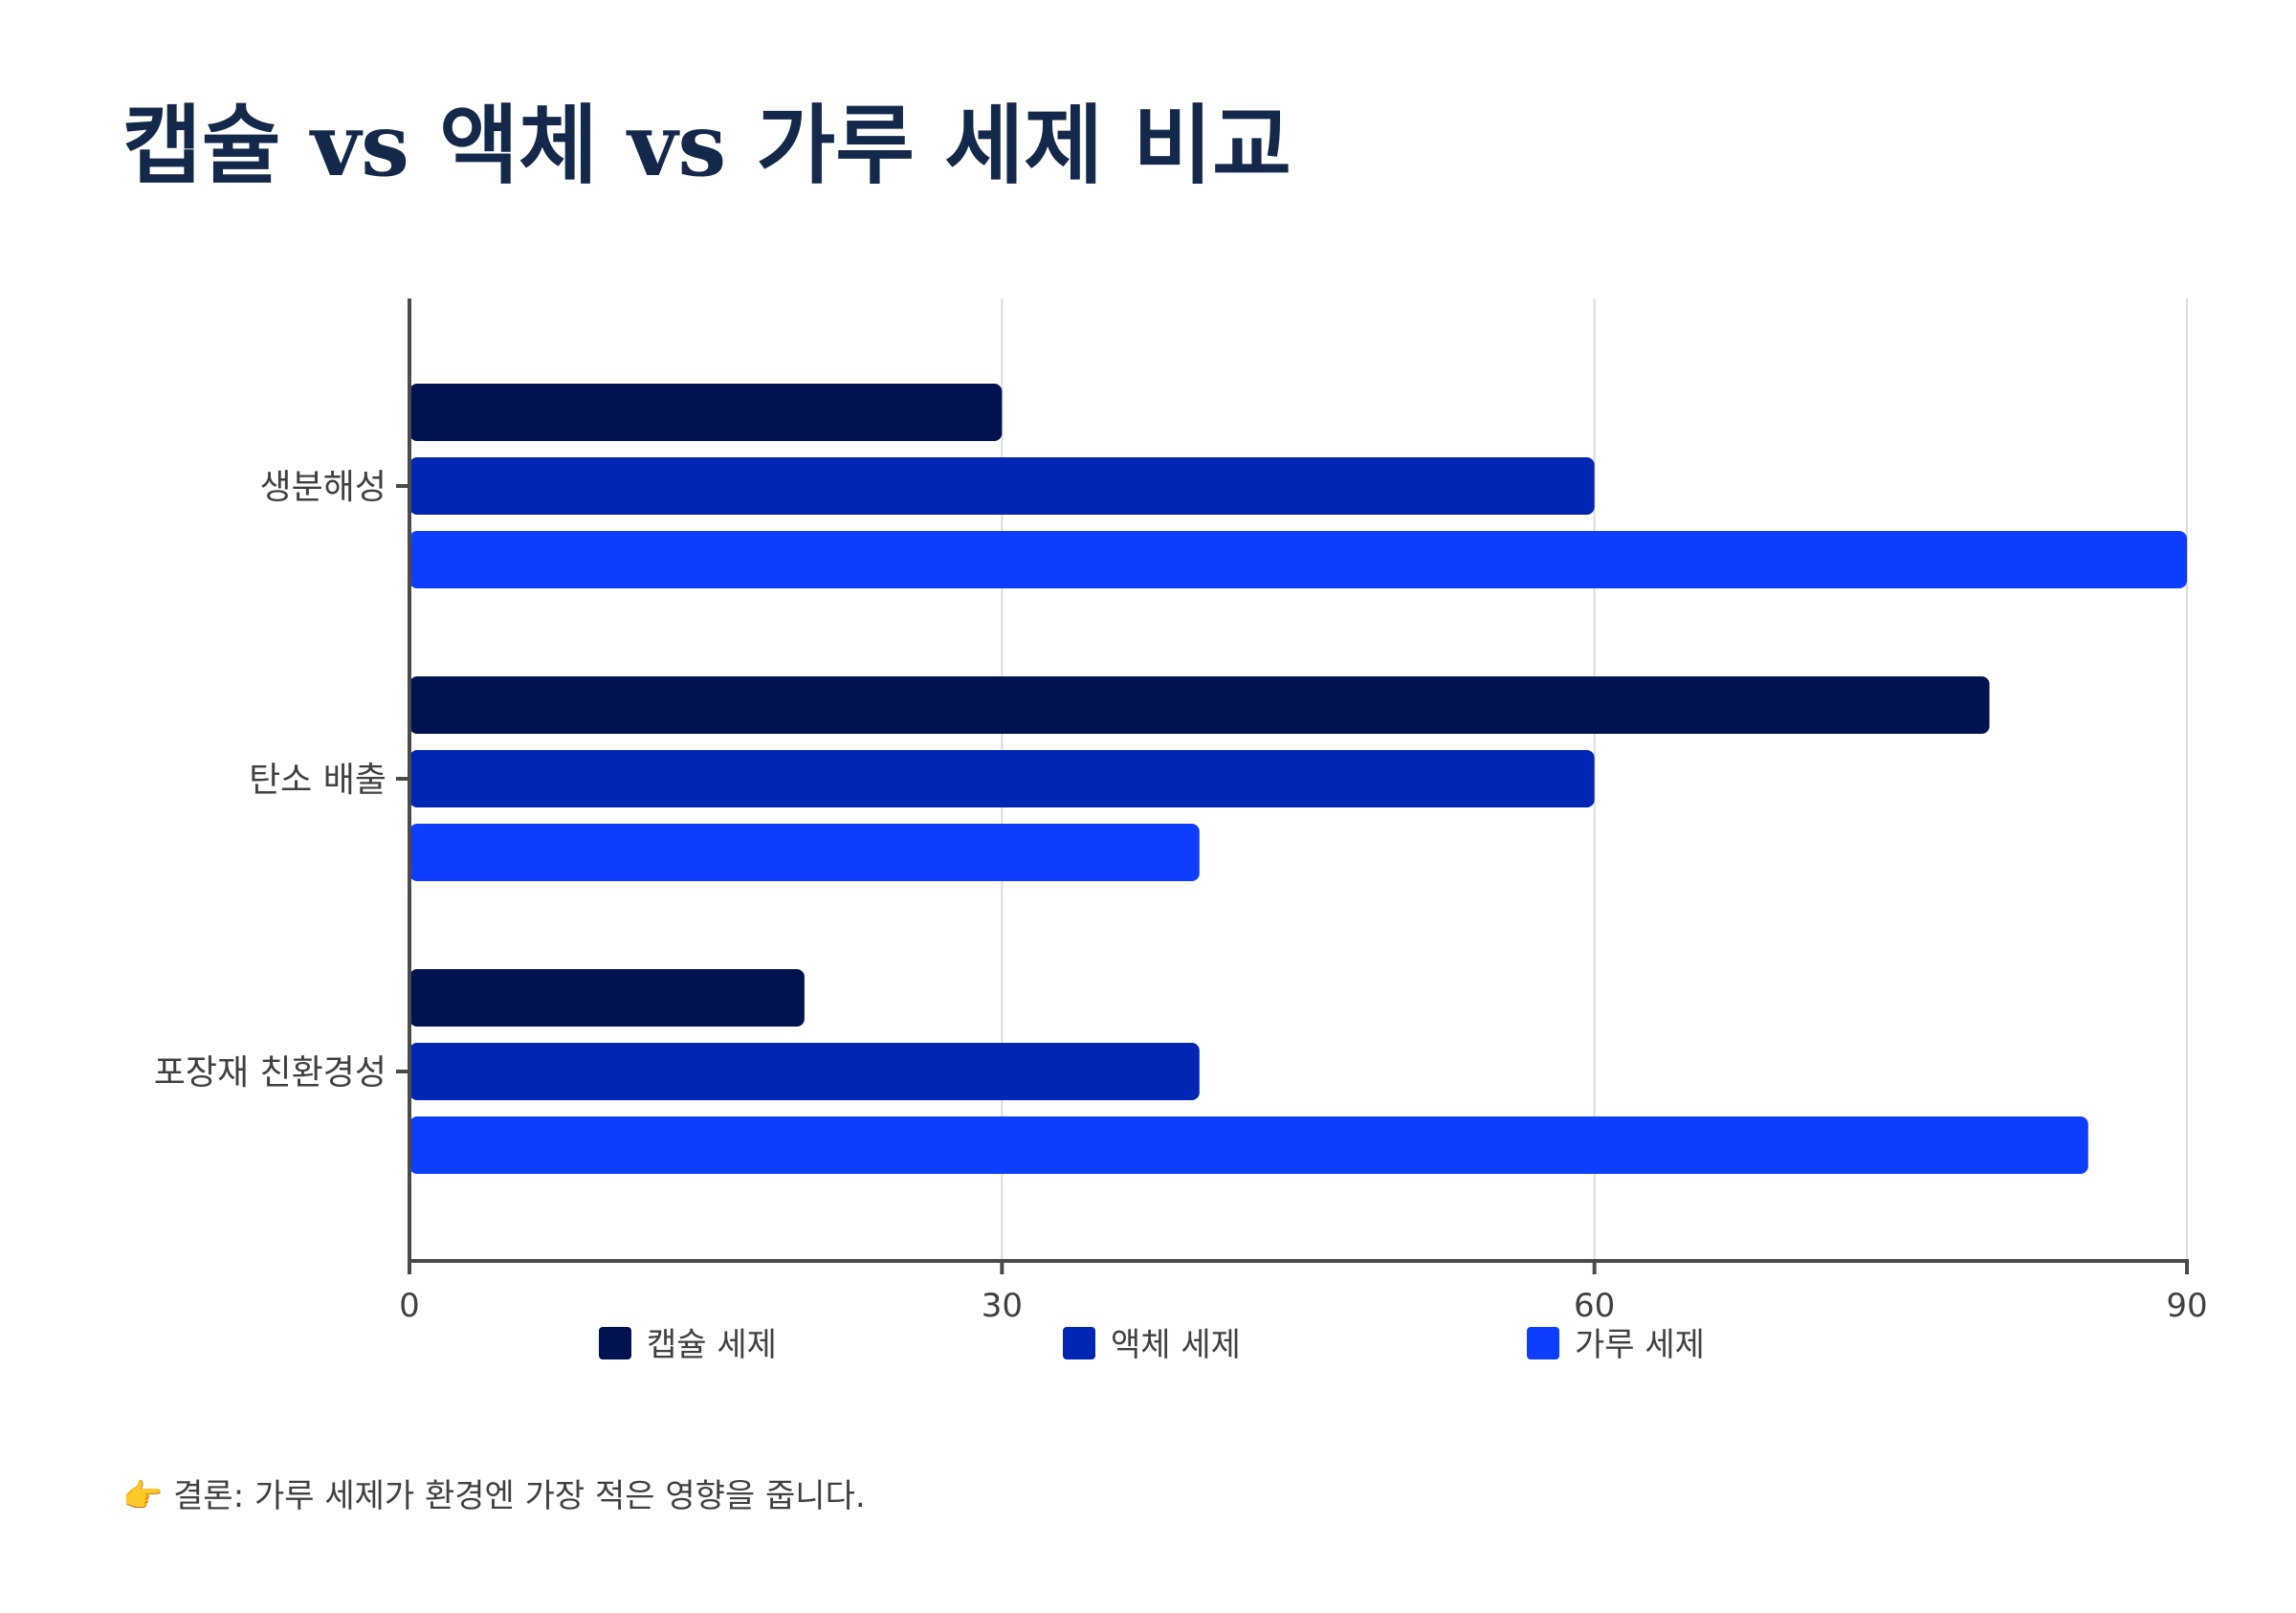  What do you see at coordinates (1595, 1306) in the screenshot?
I see `x-tick-label: 60` at bounding box center [1595, 1306].